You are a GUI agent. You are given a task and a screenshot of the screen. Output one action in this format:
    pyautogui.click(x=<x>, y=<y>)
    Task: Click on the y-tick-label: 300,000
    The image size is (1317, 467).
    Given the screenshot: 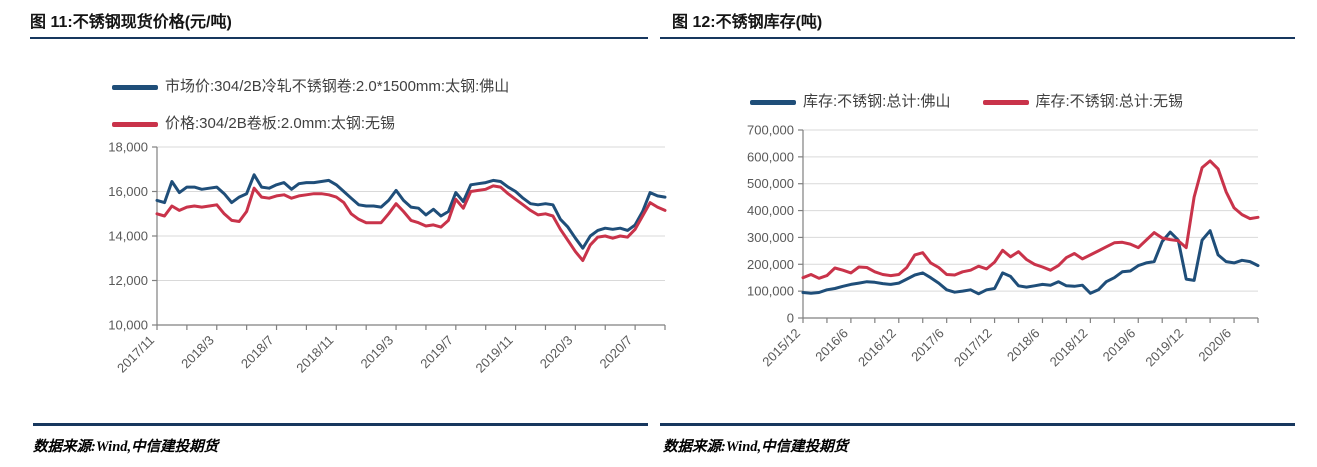 What is the action you would take?
    pyautogui.click(x=770, y=237)
    